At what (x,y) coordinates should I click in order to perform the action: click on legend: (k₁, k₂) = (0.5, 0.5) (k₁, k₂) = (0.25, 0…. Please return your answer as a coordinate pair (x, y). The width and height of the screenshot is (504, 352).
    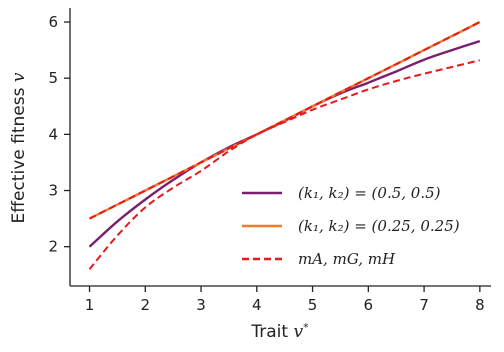
    Looking at the image, I should click on (351, 226).